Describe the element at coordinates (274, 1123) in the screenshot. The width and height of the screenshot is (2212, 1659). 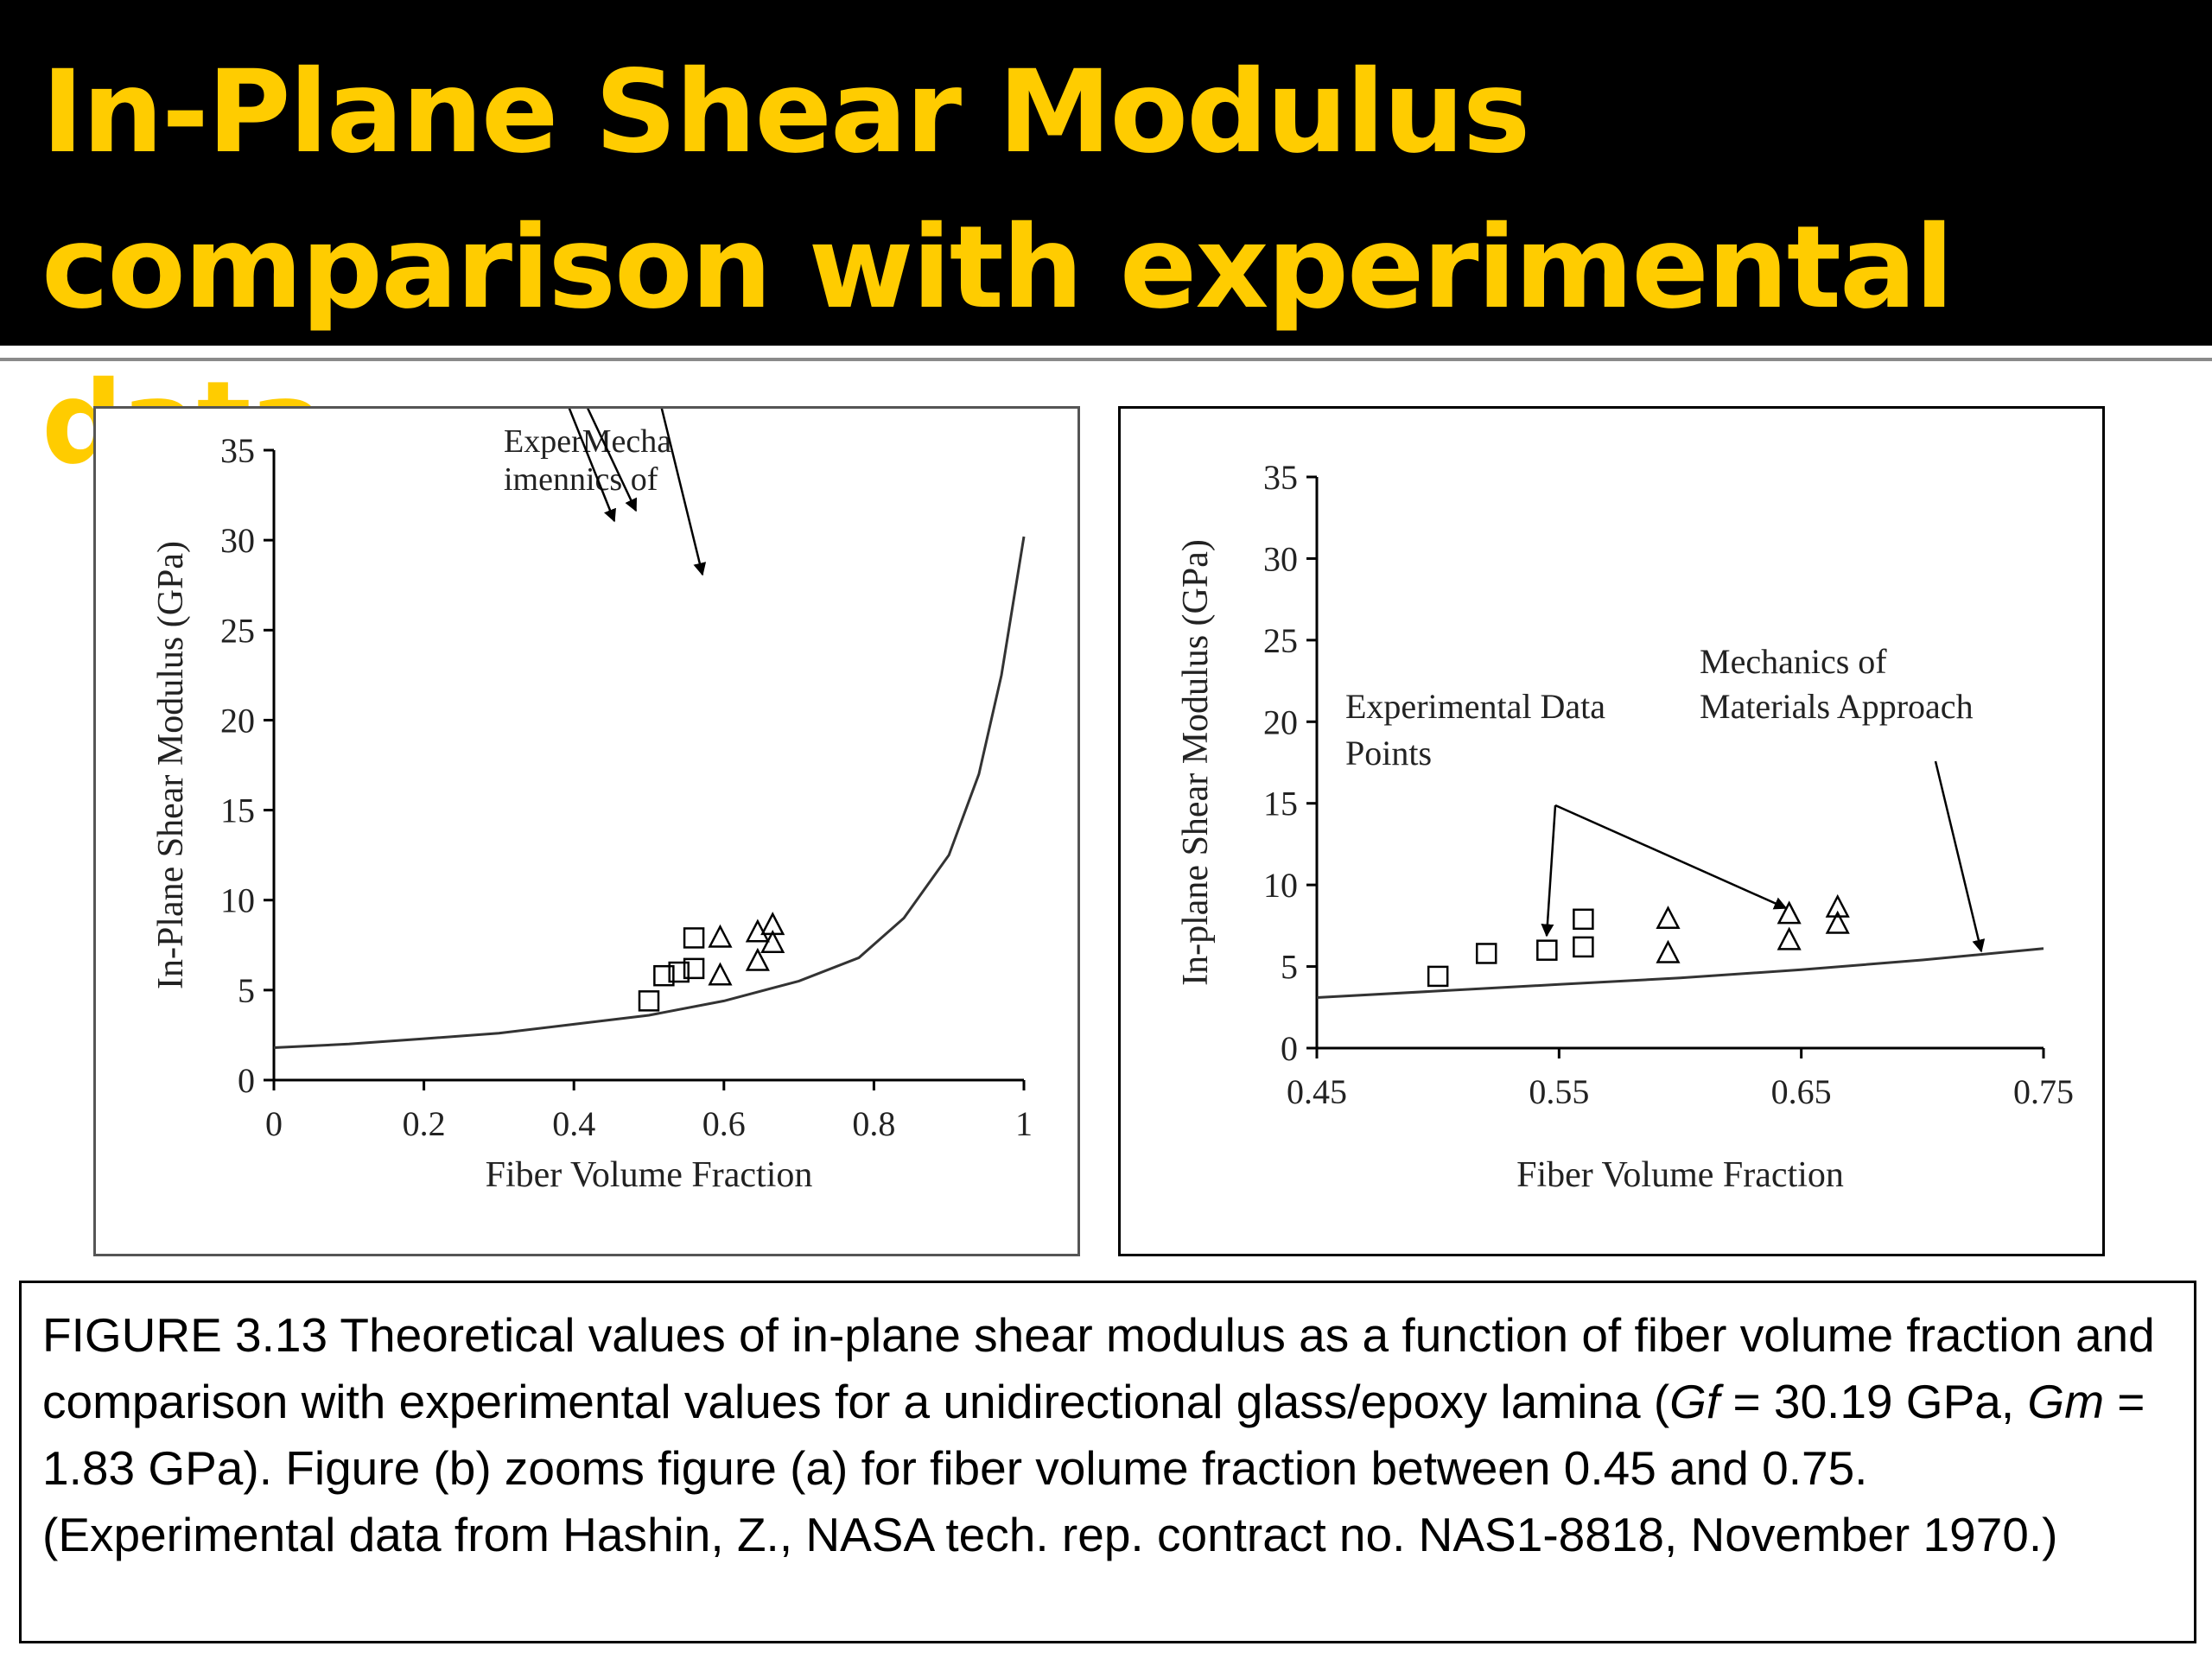
I see `x-tick-label: 0` at that location.